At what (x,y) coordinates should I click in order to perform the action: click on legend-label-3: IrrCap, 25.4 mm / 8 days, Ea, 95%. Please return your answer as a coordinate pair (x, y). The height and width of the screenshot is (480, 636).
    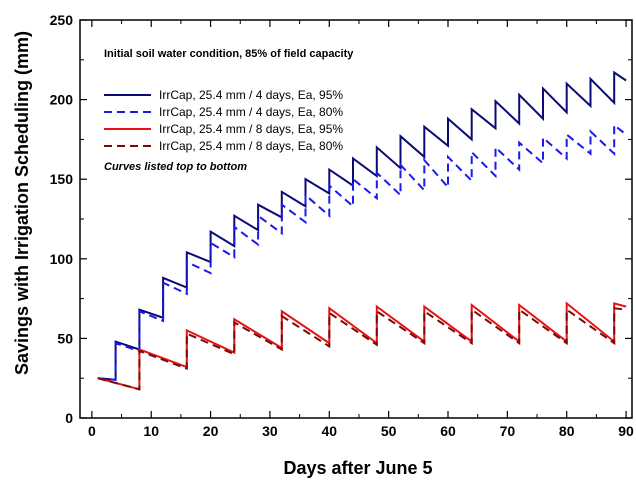
    Looking at the image, I should click on (251, 129).